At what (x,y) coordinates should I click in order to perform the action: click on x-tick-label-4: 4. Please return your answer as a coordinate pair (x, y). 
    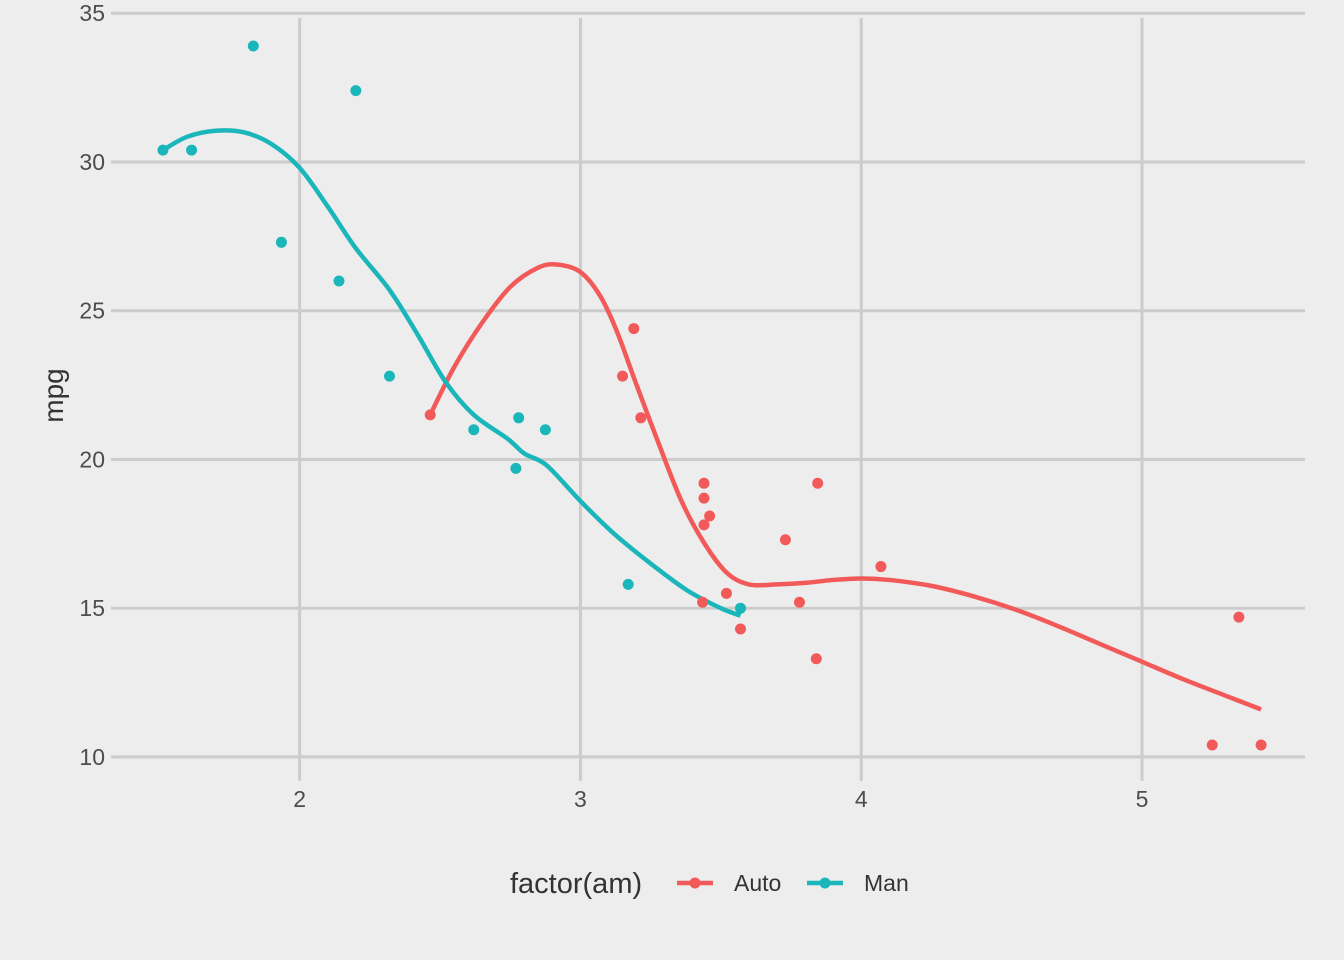
    Looking at the image, I should click on (861, 799).